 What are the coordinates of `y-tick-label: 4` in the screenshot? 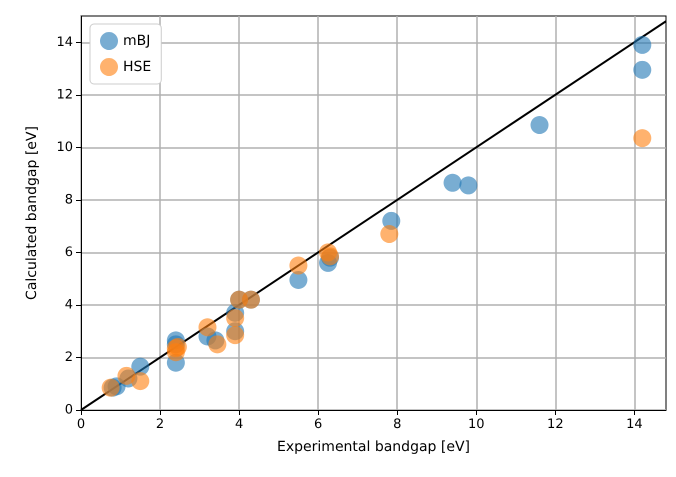 It's located at (68, 304).